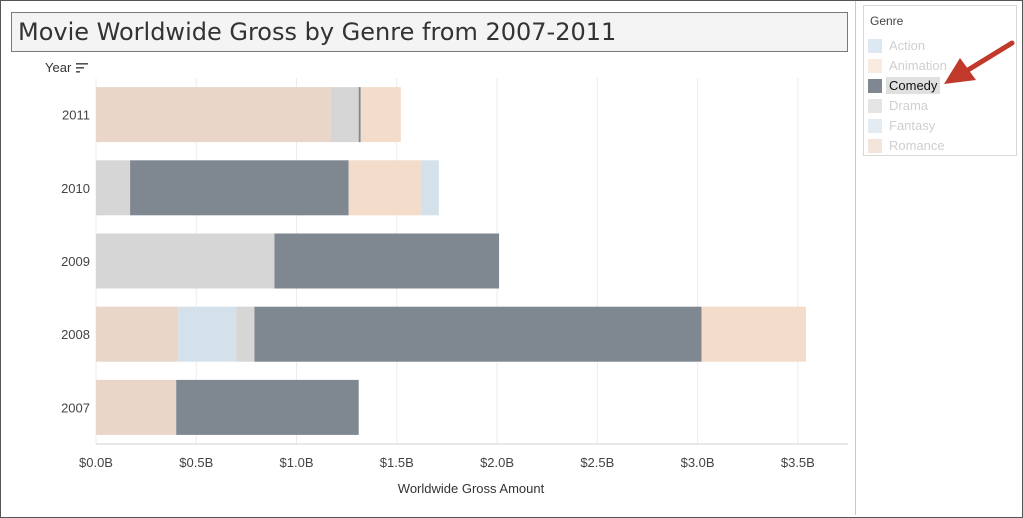  I want to click on bar-segment-2011-comedy, so click(359, 115).